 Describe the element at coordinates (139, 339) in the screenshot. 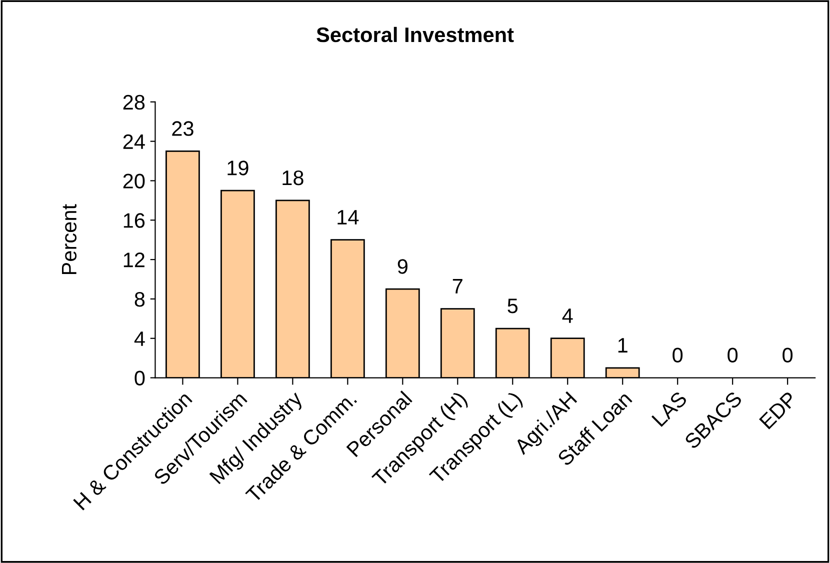

I see `y-tick-label: 4` at that location.